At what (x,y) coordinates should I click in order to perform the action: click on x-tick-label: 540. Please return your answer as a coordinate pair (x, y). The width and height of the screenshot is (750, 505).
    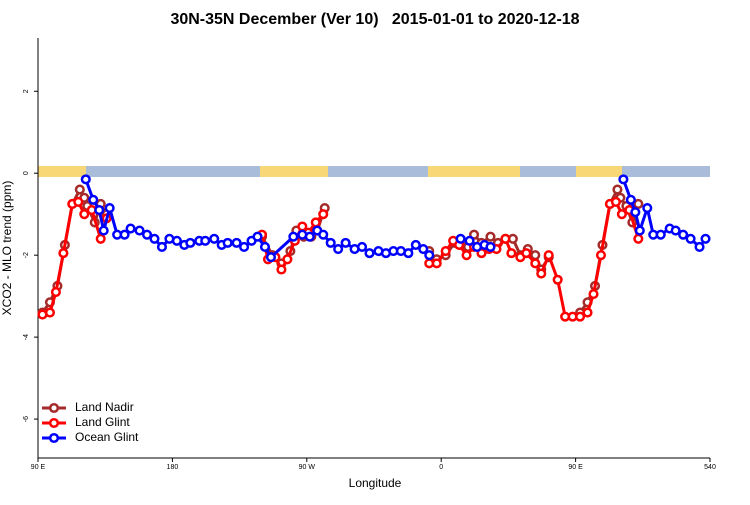
    Looking at the image, I should click on (710, 467).